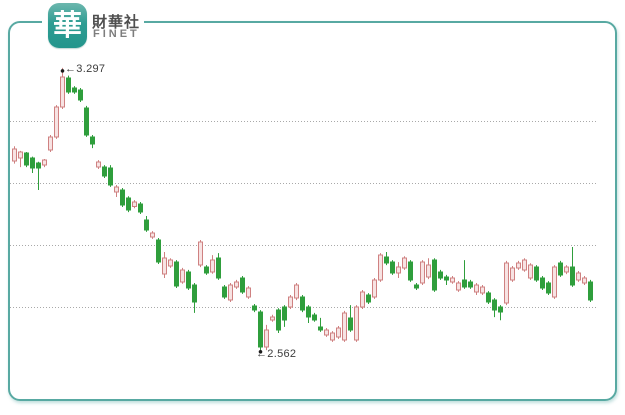 Image resolution: width=625 pixels, height=415 pixels. I want to click on frame-border-gap, so click(93, 22).